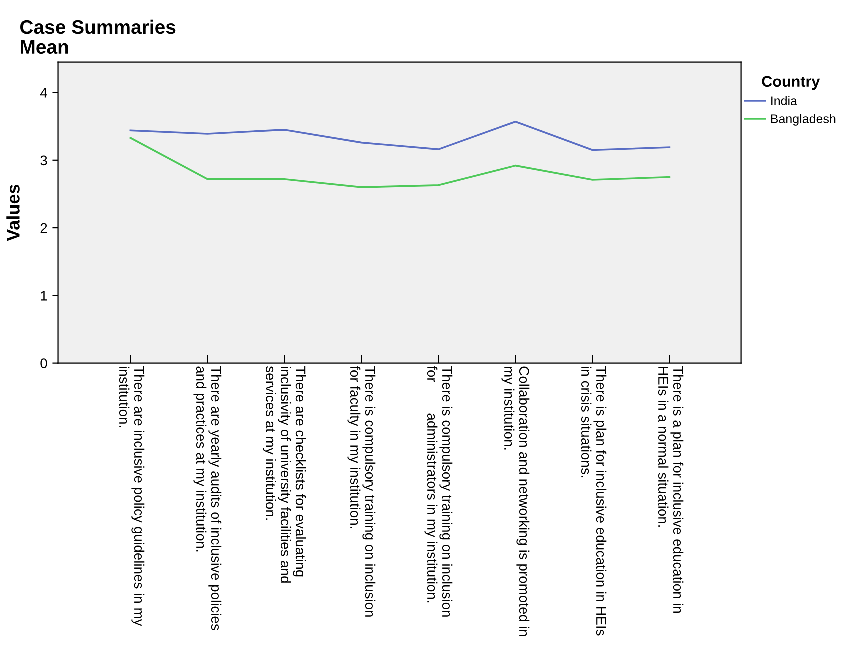 The image size is (857, 663). I want to click on legend-label: India, so click(785, 101).